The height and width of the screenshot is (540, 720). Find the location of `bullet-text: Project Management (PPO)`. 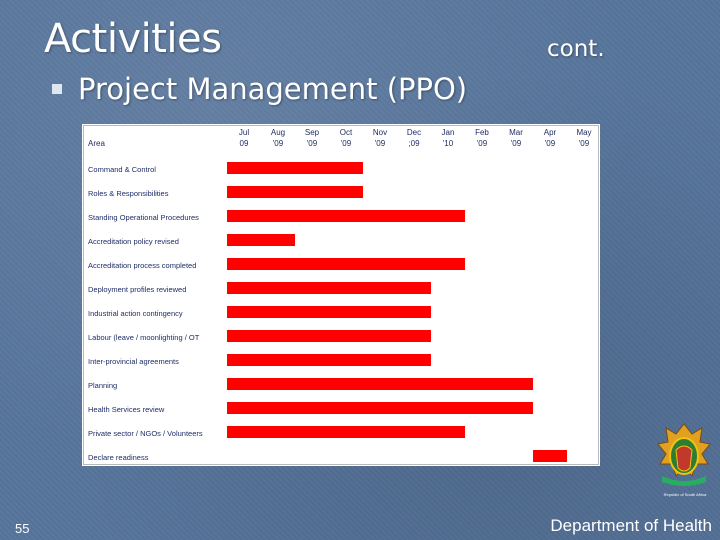

bullet-text: Project Management (PPO) is located at coordinates (273, 89).